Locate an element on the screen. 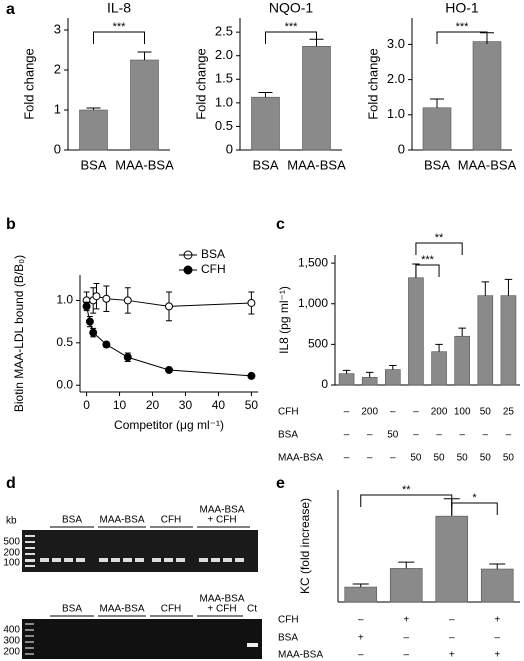 This screenshot has width=524, height=661. condition-value: 100 is located at coordinates (462, 412).